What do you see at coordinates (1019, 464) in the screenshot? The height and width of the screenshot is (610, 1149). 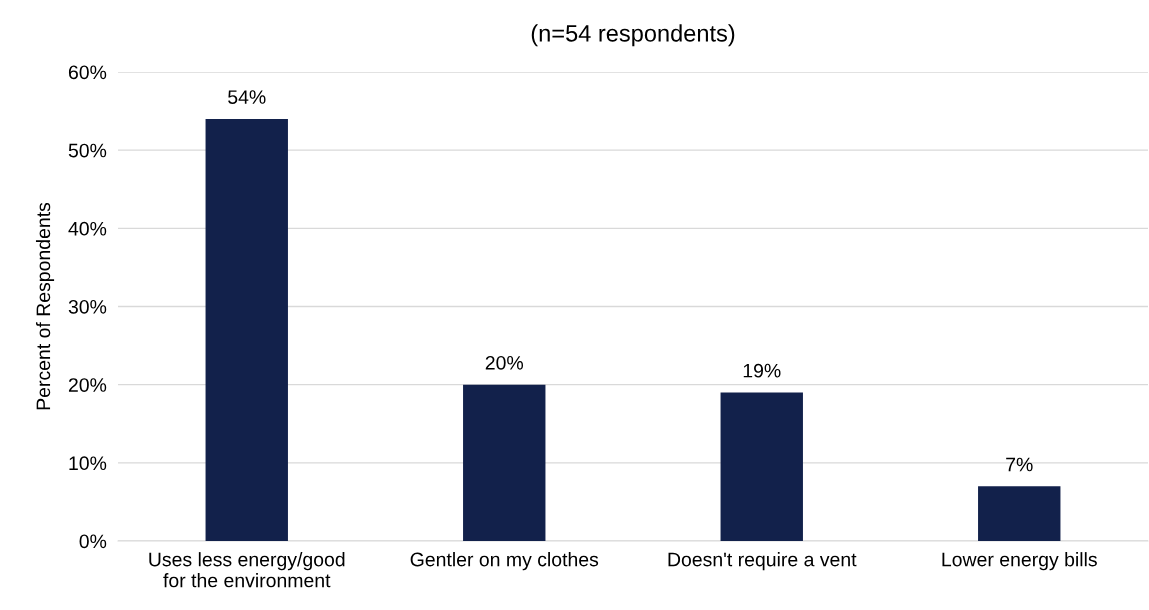 I see `data-label: 7%` at bounding box center [1019, 464].